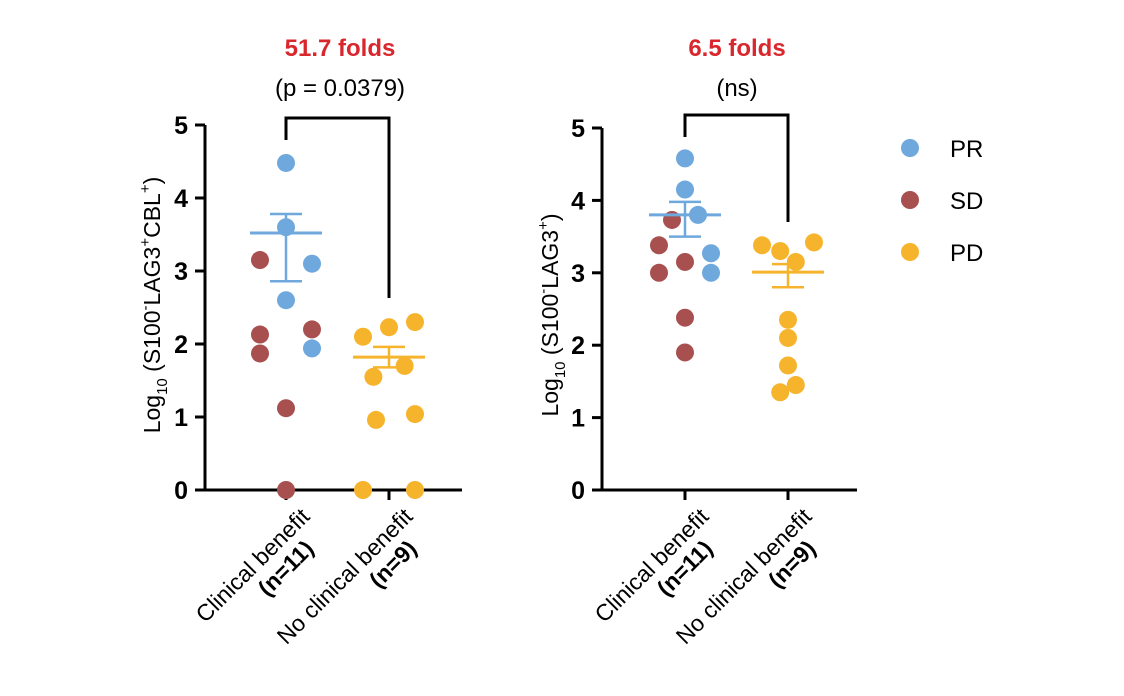  What do you see at coordinates (736, 88) in the screenshot?
I see `p-value-label: (ns)` at bounding box center [736, 88].